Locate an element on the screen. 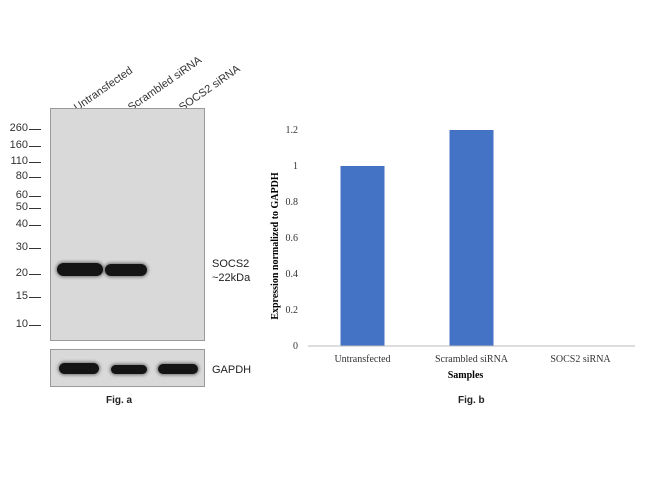  x-tick-label: SOCS2 siRNA is located at coordinates (580, 359).